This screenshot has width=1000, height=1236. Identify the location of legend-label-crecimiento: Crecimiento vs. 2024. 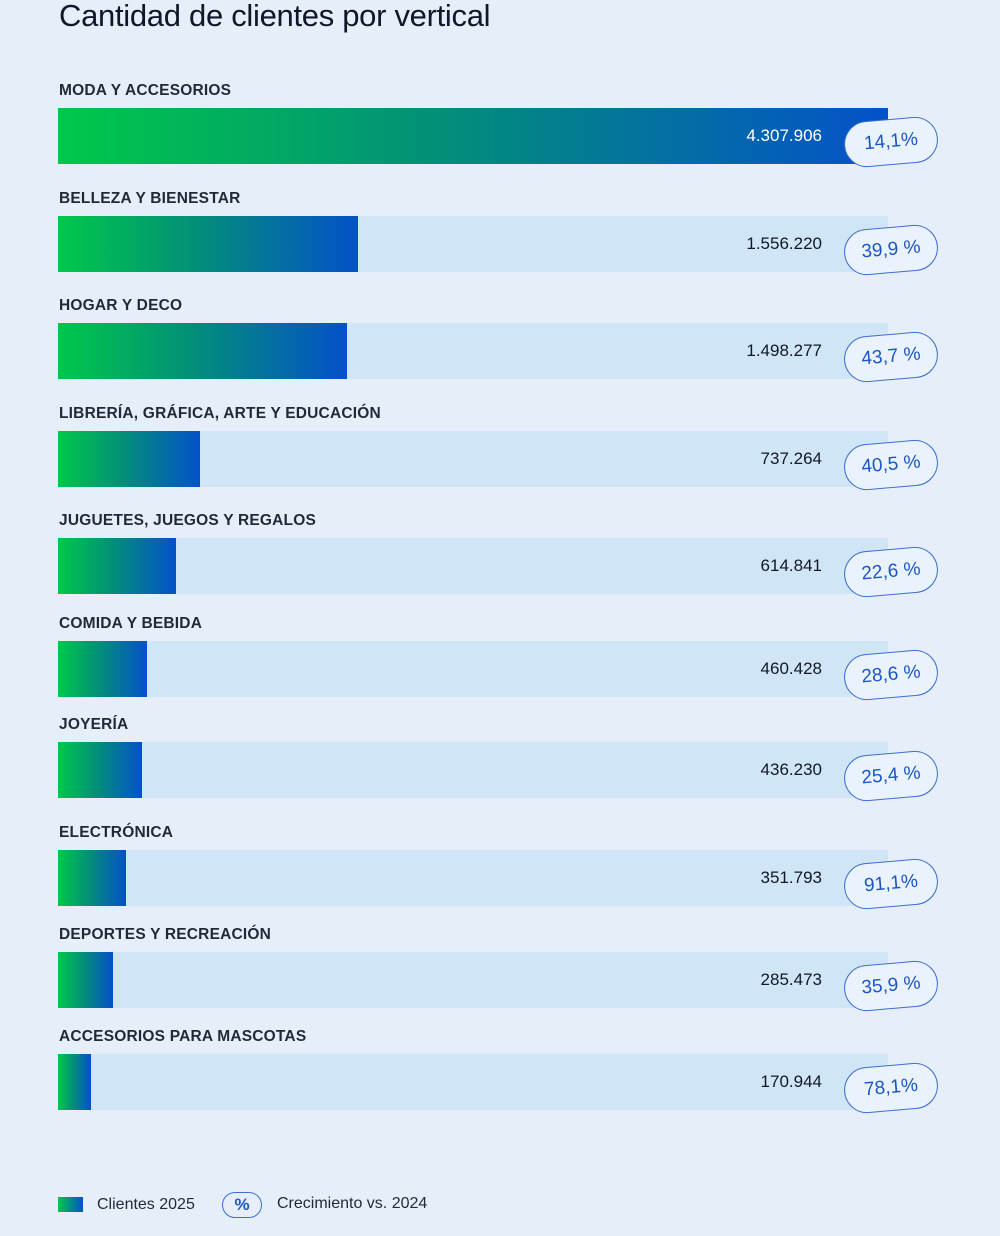
(352, 1203).